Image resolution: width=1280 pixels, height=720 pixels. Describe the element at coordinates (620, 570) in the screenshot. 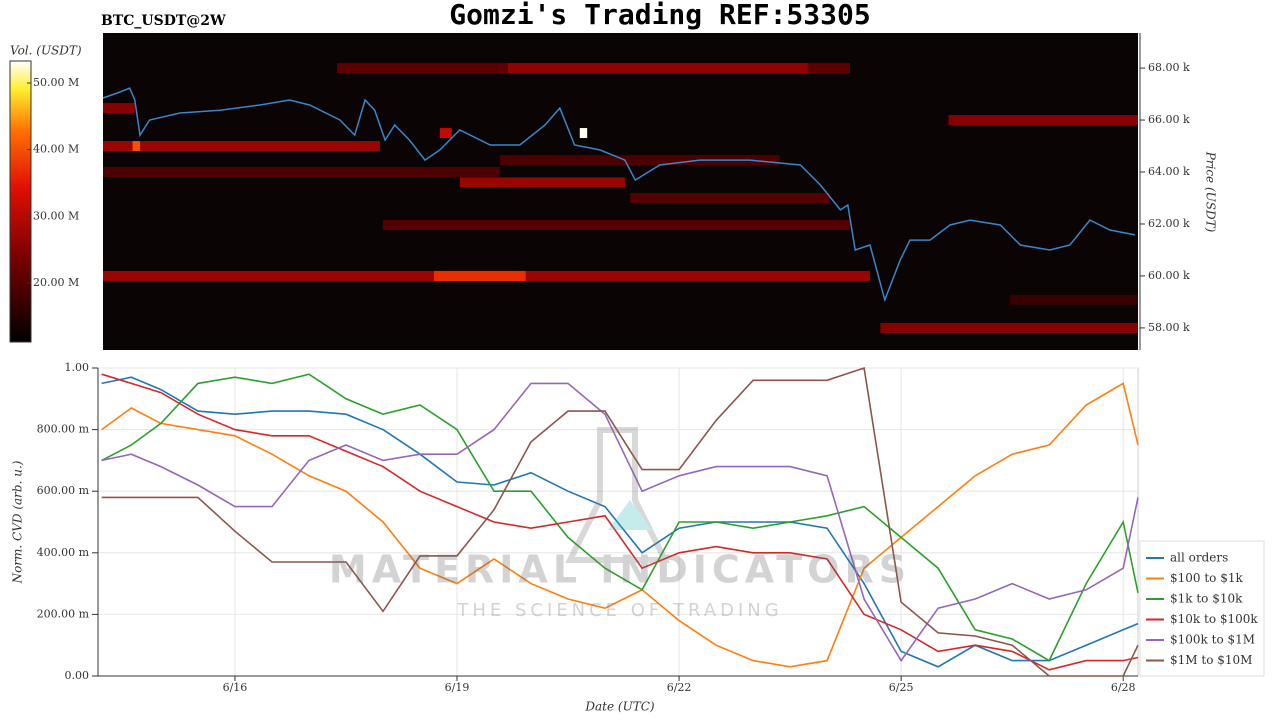

I see `watermark-name: MATERIAL INDICATORS` at that location.